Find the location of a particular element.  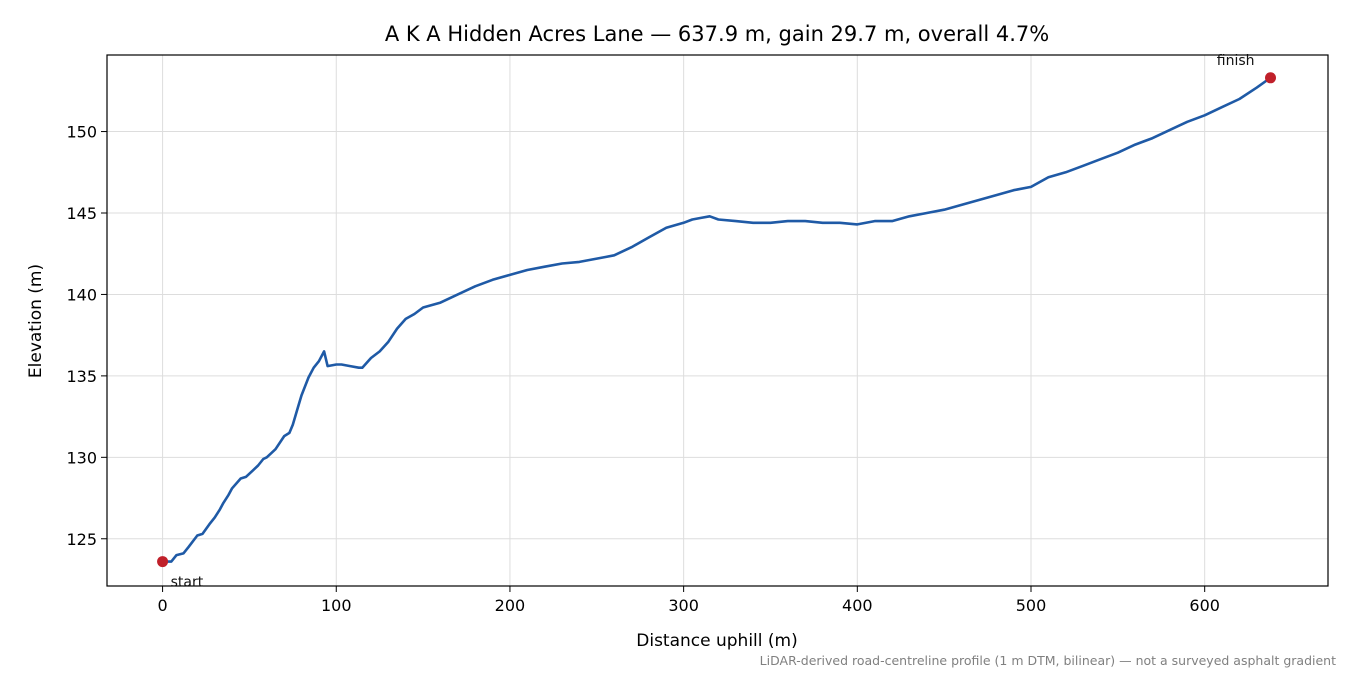

y-tick-label: 145 is located at coordinates (81, 213).